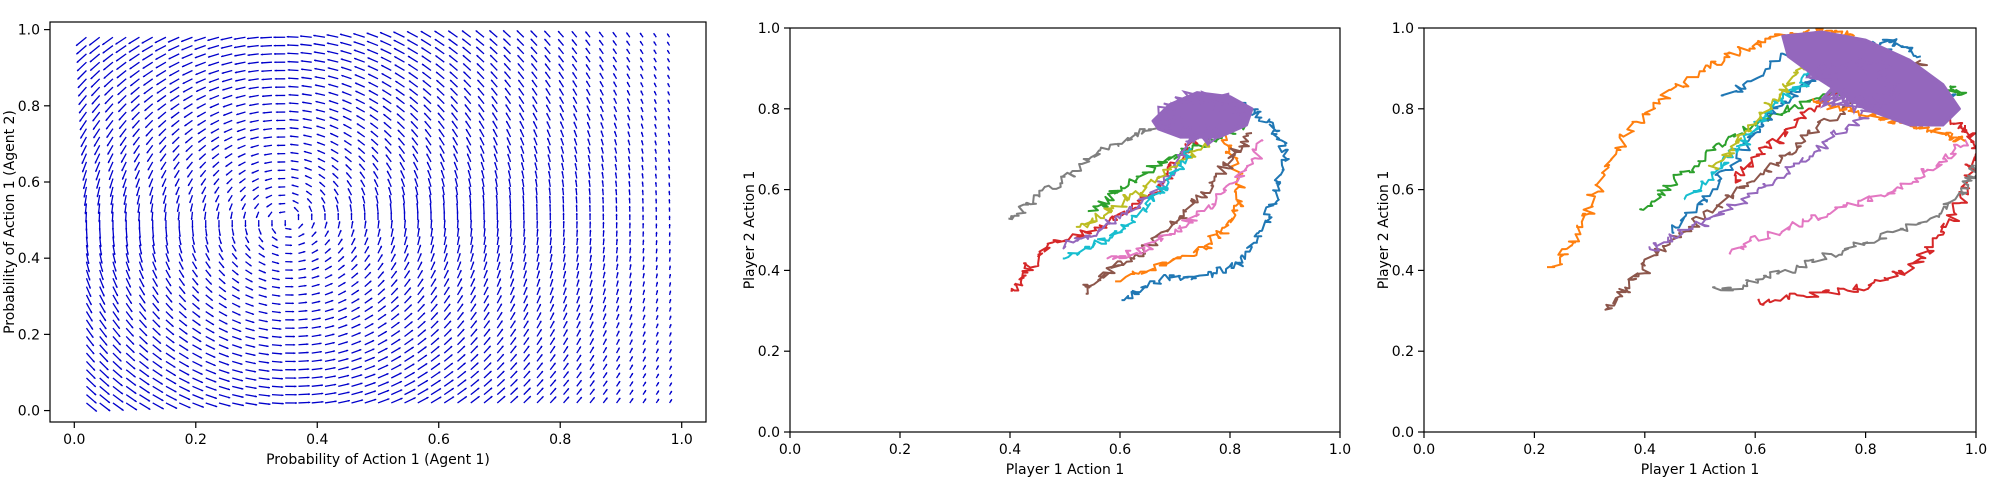 The height and width of the screenshot is (480, 2012). Describe the element at coordinates (1403, 110) in the screenshot. I see `y-tick-label: 0.8` at that location.